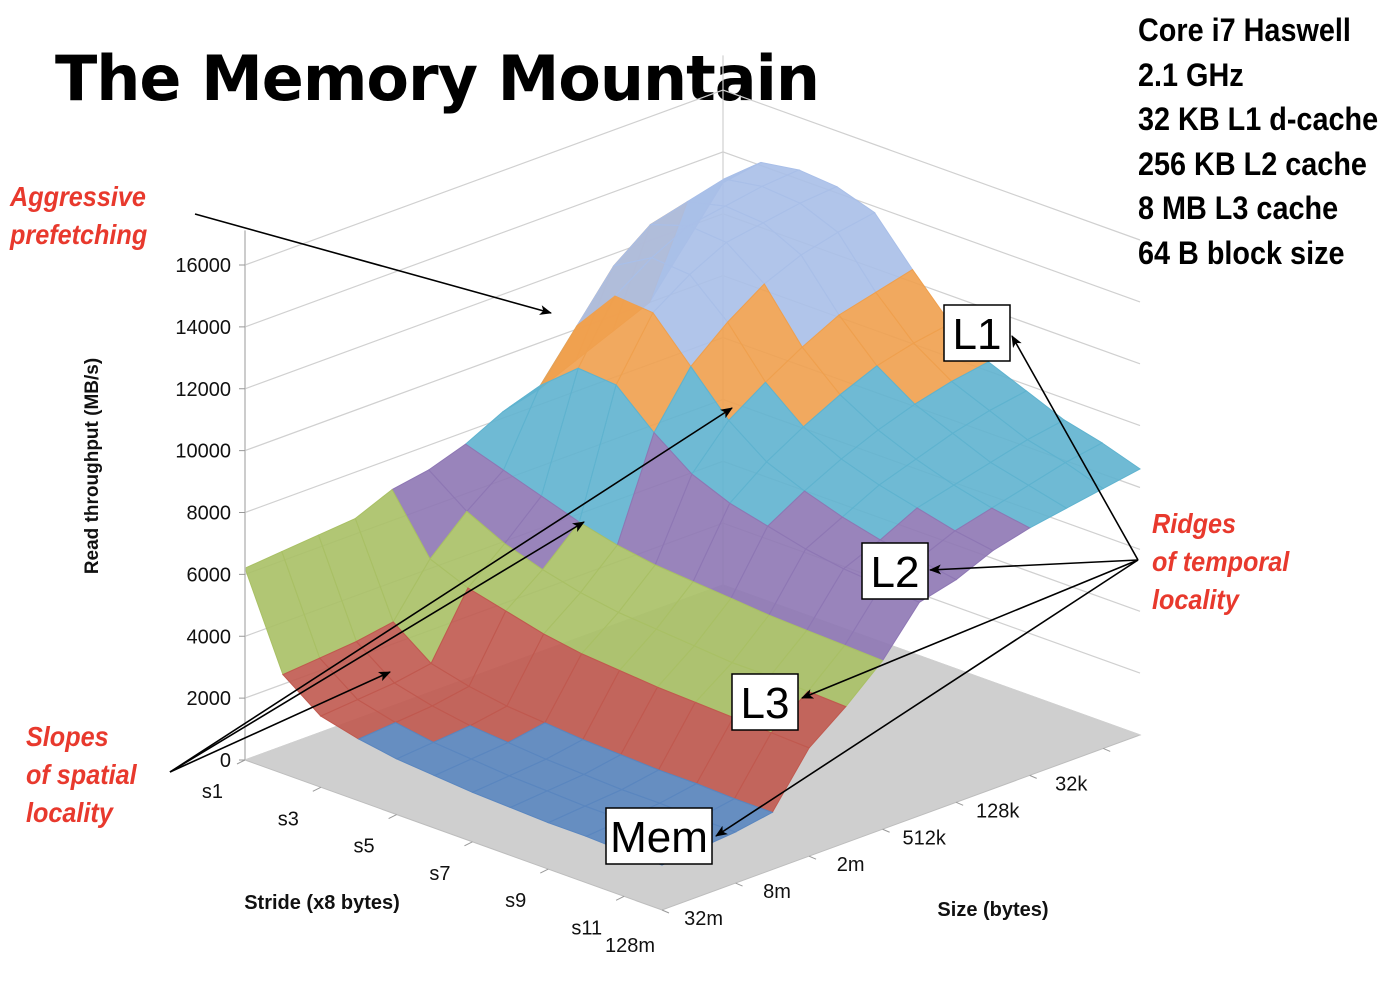 This screenshot has width=1400, height=986. I want to click on stride-axis-title: Stride (x8 bytes), so click(322, 903).